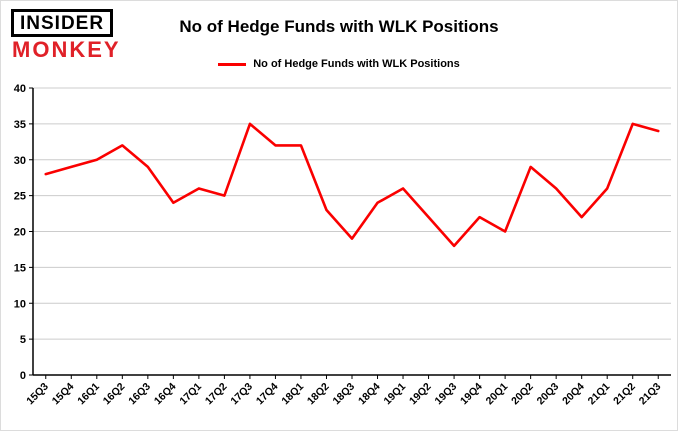 The image size is (678, 432). Describe the element at coordinates (23, 376) in the screenshot. I see `y-tick-label: 0` at that location.